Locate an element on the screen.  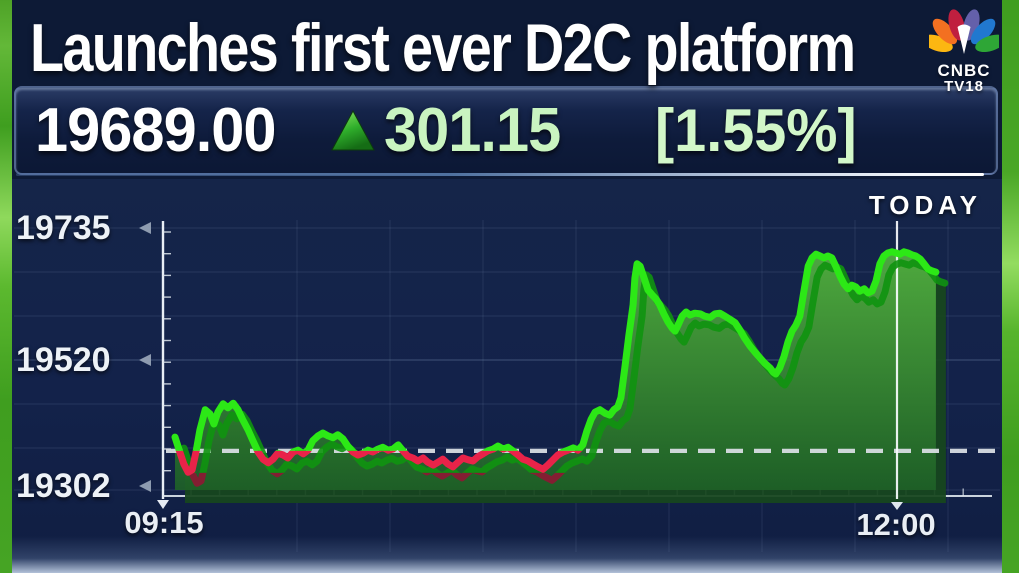
chart-period-label: TODAY is located at coordinates (925, 205).